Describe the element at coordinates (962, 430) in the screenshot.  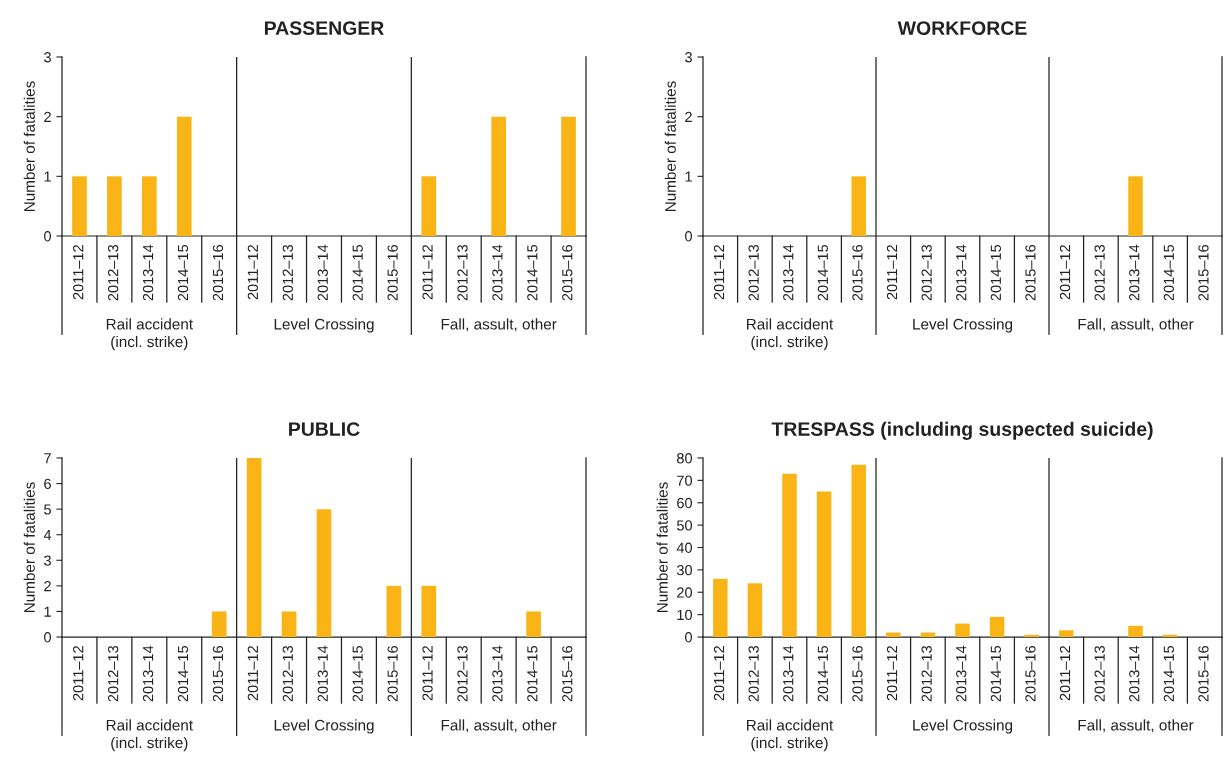
I see `chart-title: TRESPASS (including suspected suicide)` at that location.